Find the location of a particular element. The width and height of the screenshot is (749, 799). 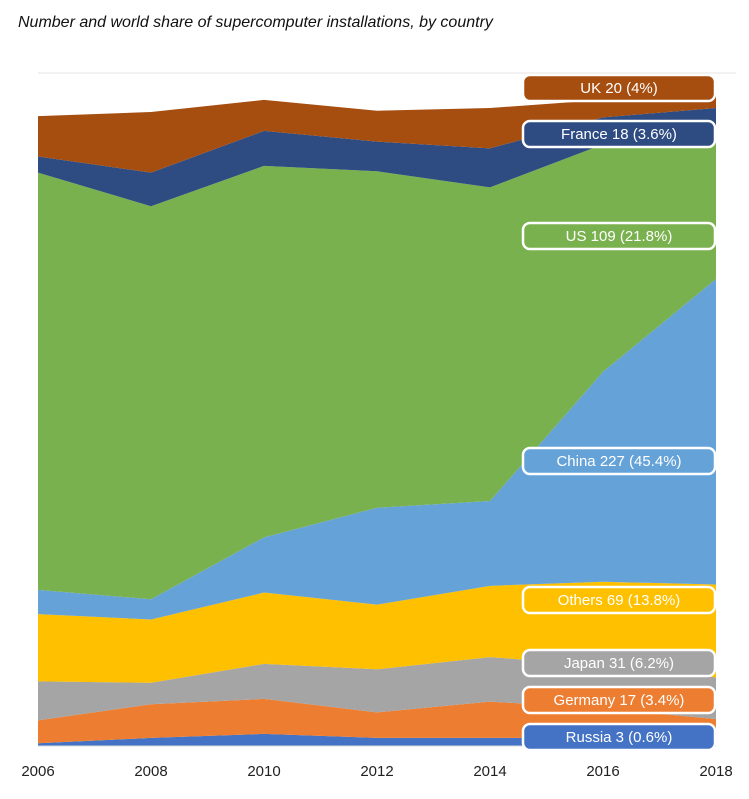

series-label: UK 20 (4%) is located at coordinates (619, 88).